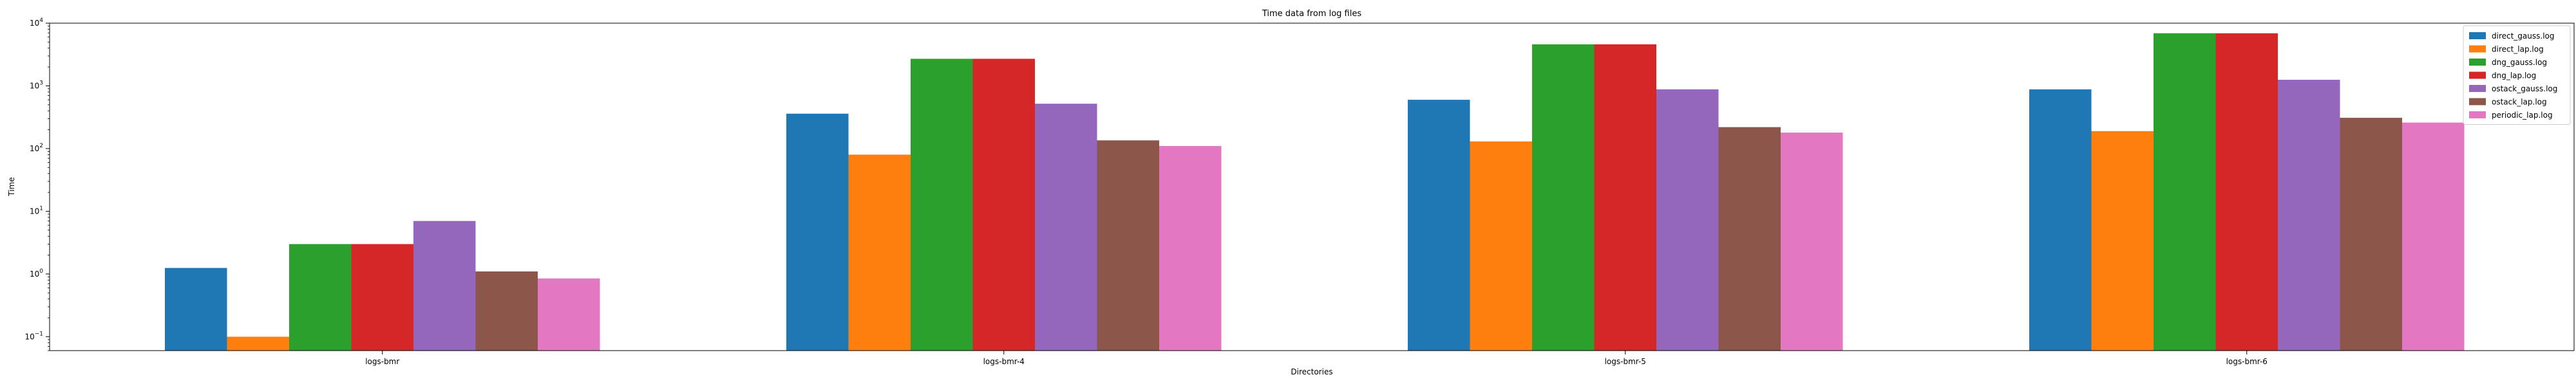 Image resolution: width=2576 pixels, height=386 pixels. Describe the element at coordinates (1004, 361) in the screenshot. I see `x-tick-label: logs-bmr-4` at that location.